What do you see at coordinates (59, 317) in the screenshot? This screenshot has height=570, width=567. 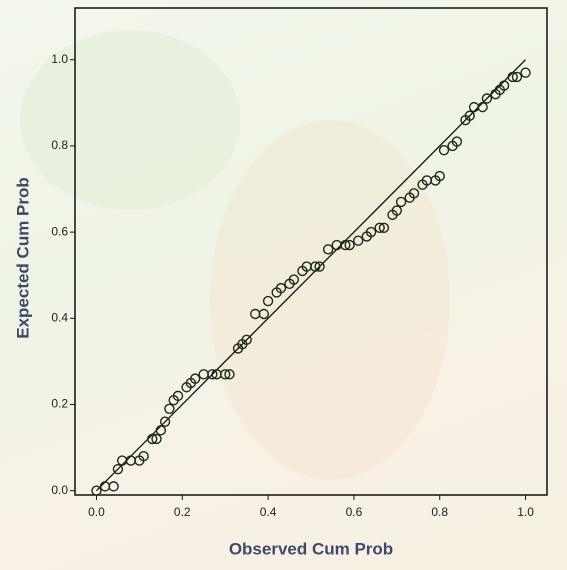 I see `y-tick-label: 0.4` at bounding box center [59, 317].